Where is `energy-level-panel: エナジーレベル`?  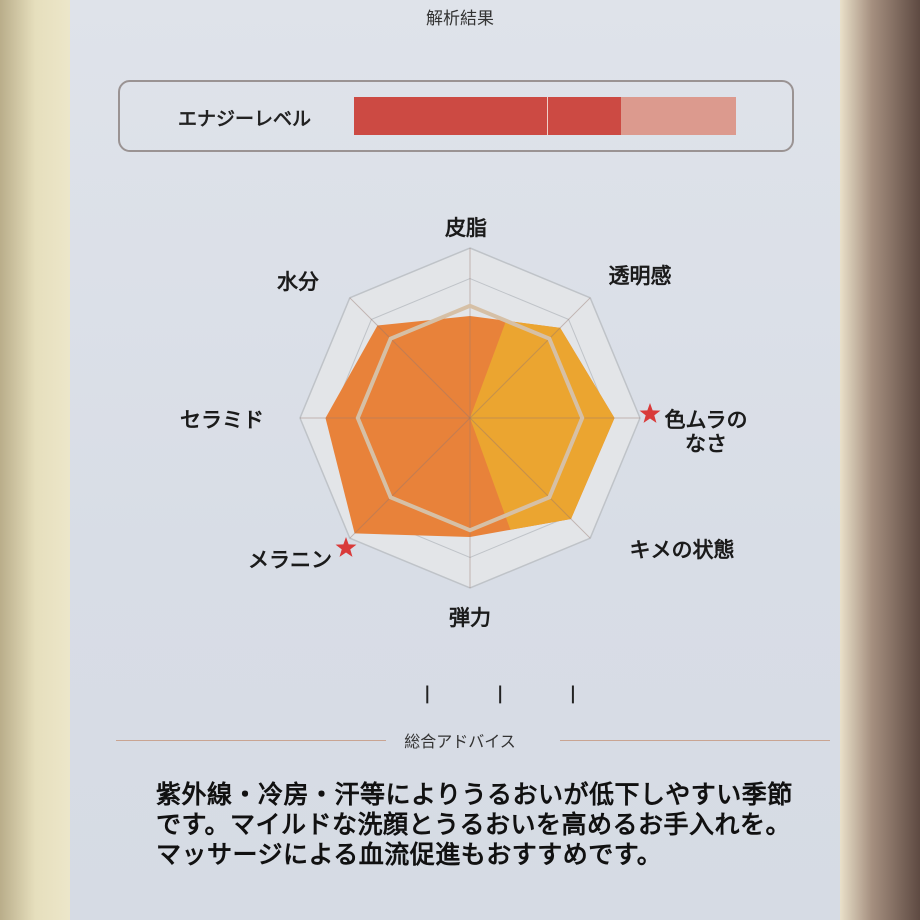 energy-level-panel: エナジーレベル is located at coordinates (456, 116).